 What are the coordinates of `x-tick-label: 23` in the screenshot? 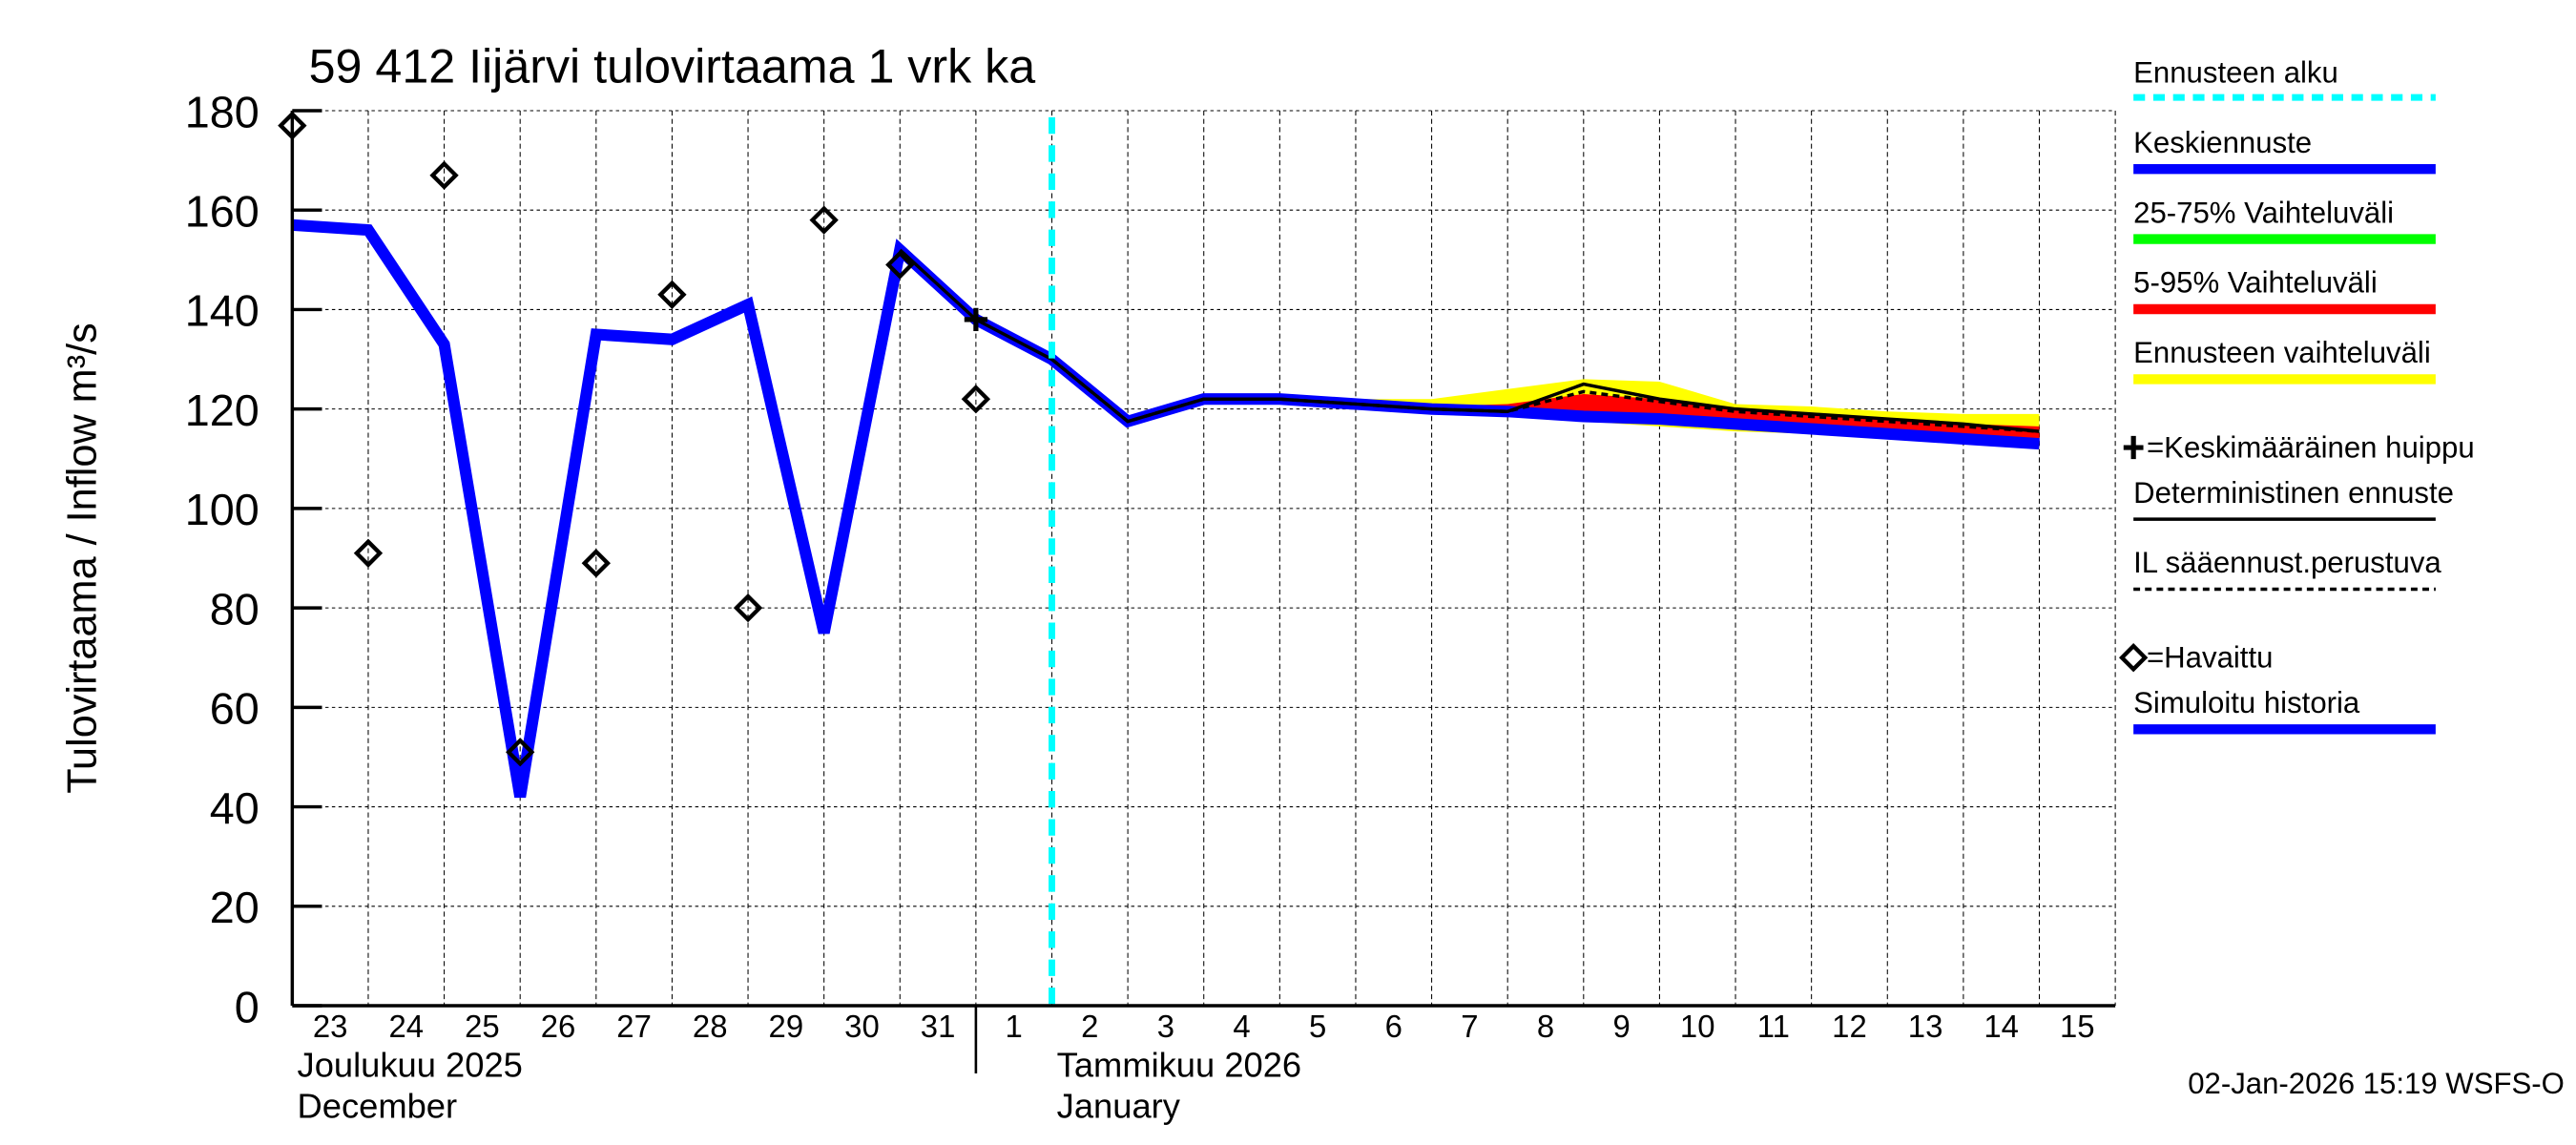 It's located at (330, 1026).